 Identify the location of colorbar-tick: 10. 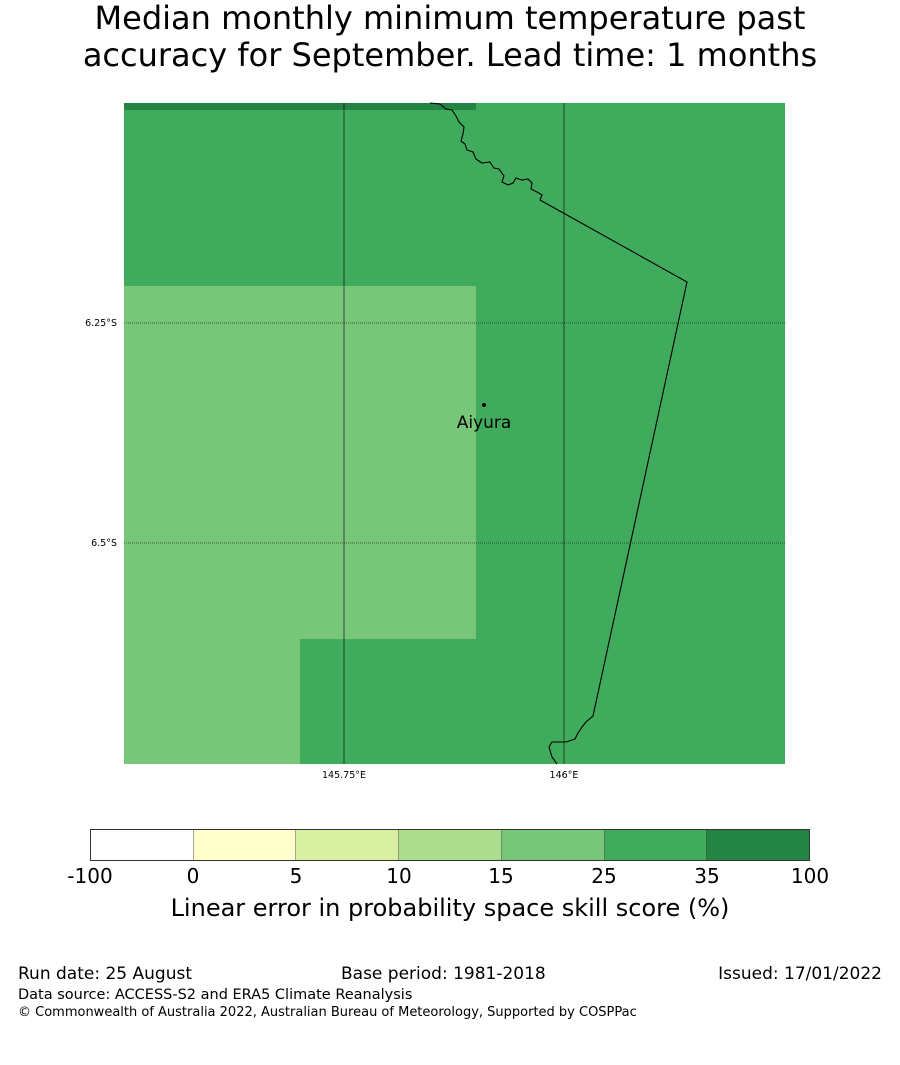
(399, 876).